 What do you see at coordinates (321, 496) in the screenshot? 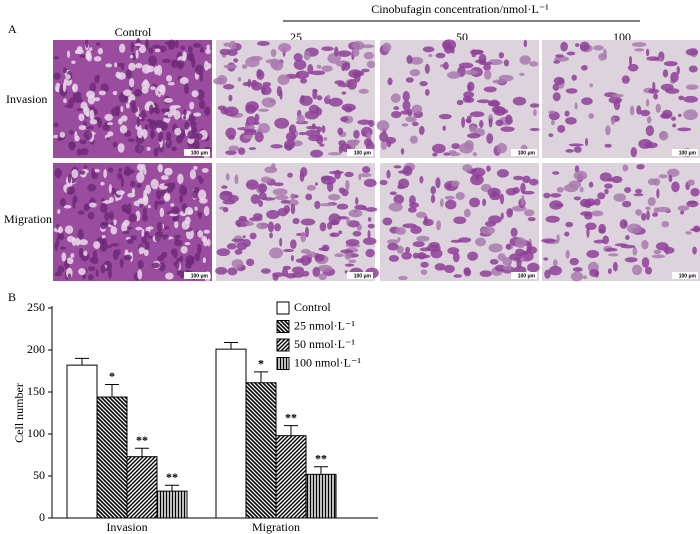
I see `bar` at bounding box center [321, 496].